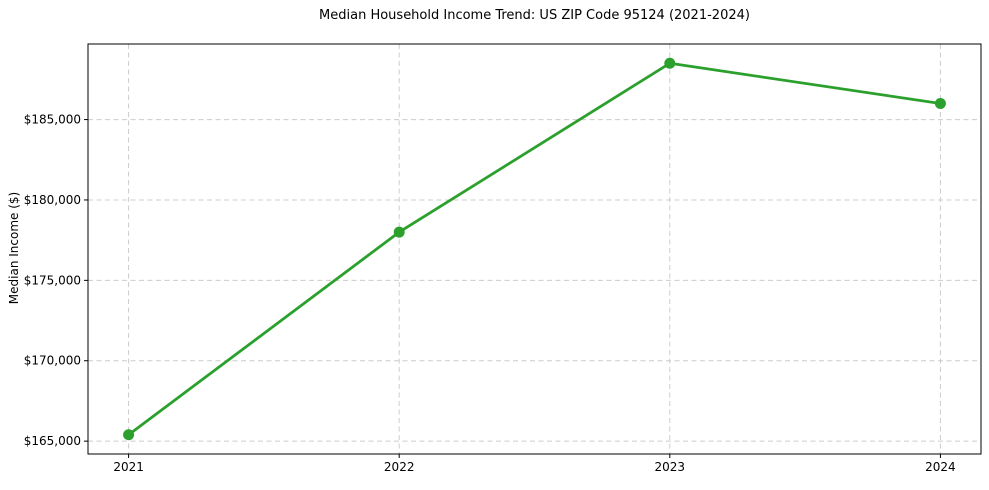 This screenshot has height=490, width=989. Describe the element at coordinates (129, 435) in the screenshot. I see `data-point-2021` at that location.